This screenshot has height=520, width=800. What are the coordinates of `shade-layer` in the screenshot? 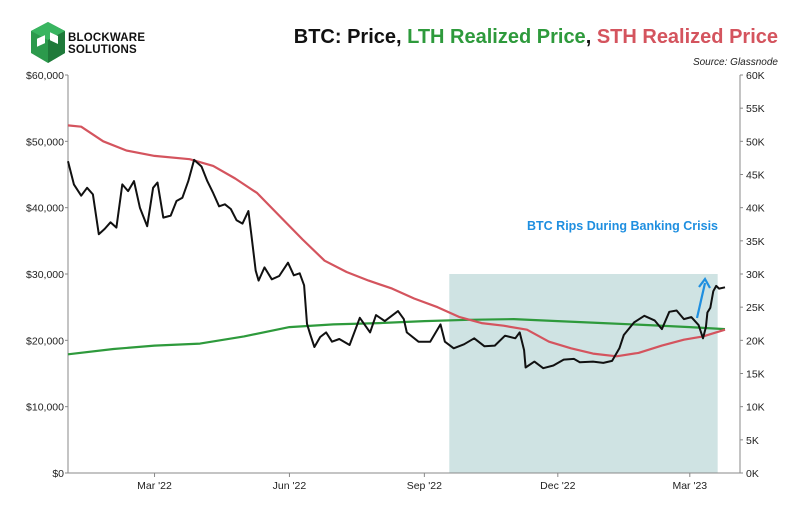 It's located at (583, 373).